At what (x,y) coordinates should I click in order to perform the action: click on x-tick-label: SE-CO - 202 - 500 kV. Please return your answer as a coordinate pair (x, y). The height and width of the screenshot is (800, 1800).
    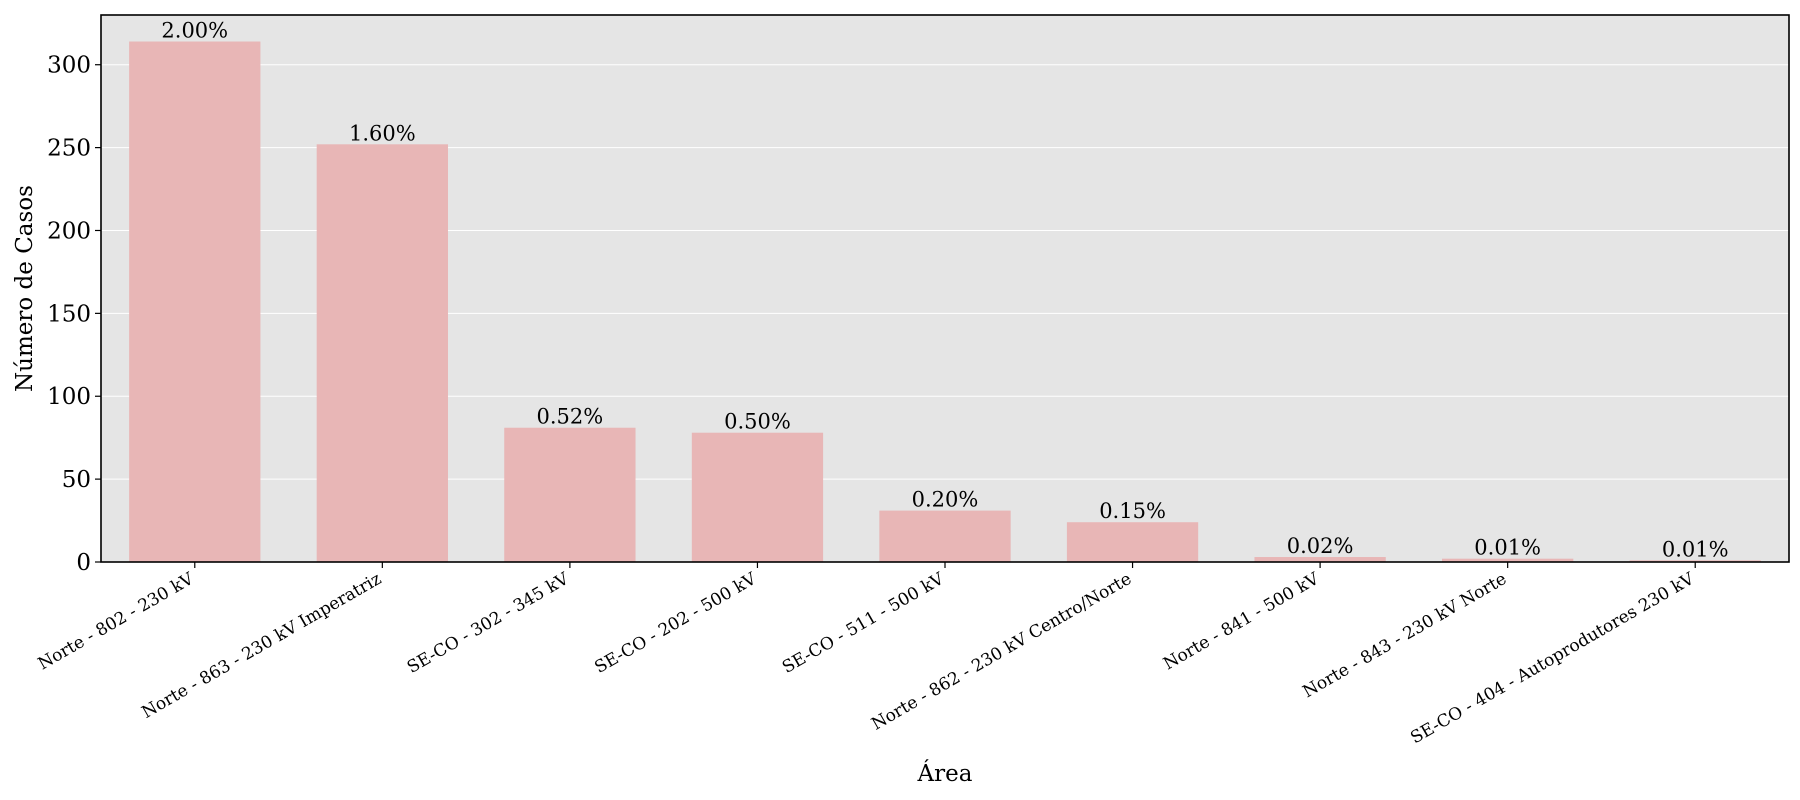
    Looking at the image, I should click on (675, 623).